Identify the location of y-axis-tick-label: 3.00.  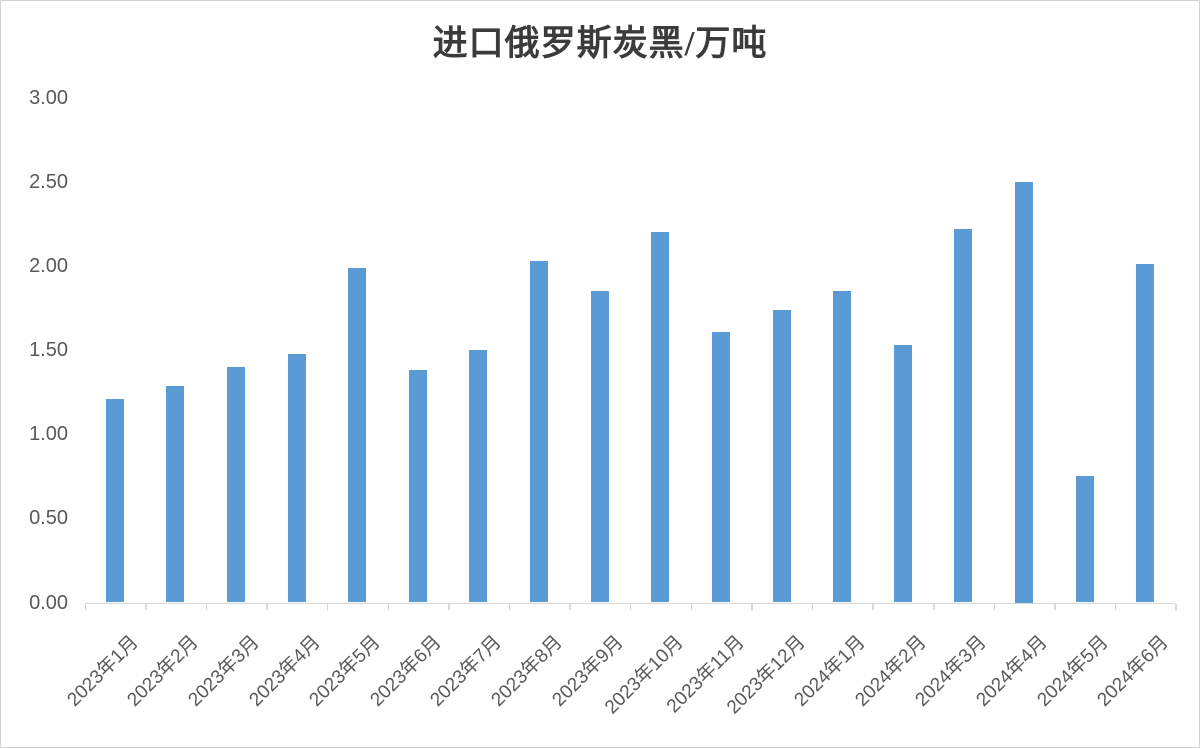
(48, 97).